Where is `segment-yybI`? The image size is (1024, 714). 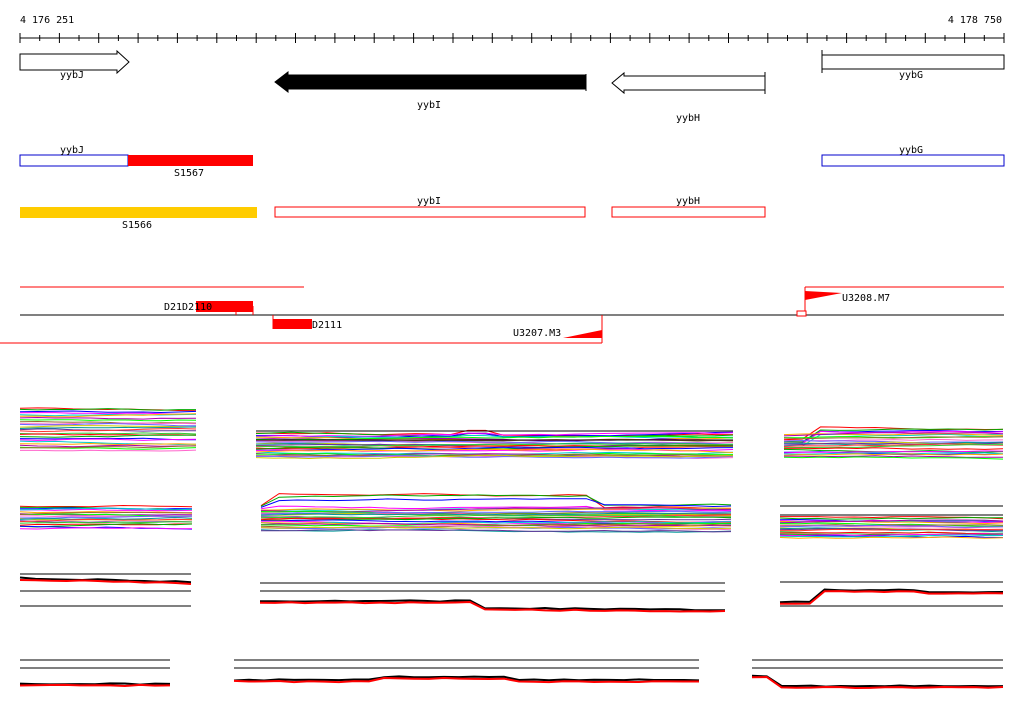
segment-yybI is located at coordinates (430, 212).